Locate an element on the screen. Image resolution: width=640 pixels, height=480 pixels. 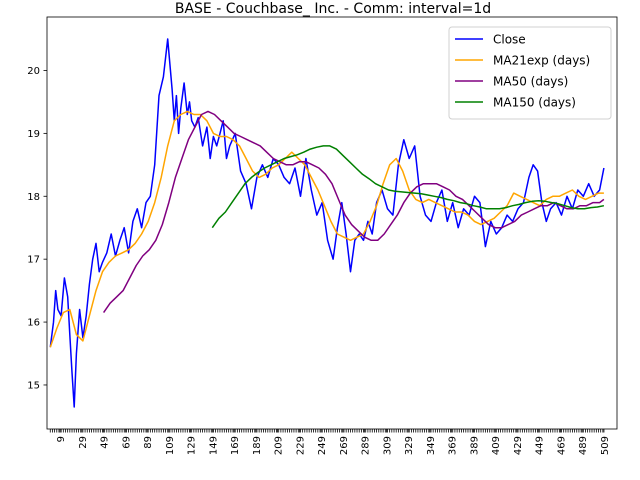
y-tick-label: 18 is located at coordinates (33, 197).